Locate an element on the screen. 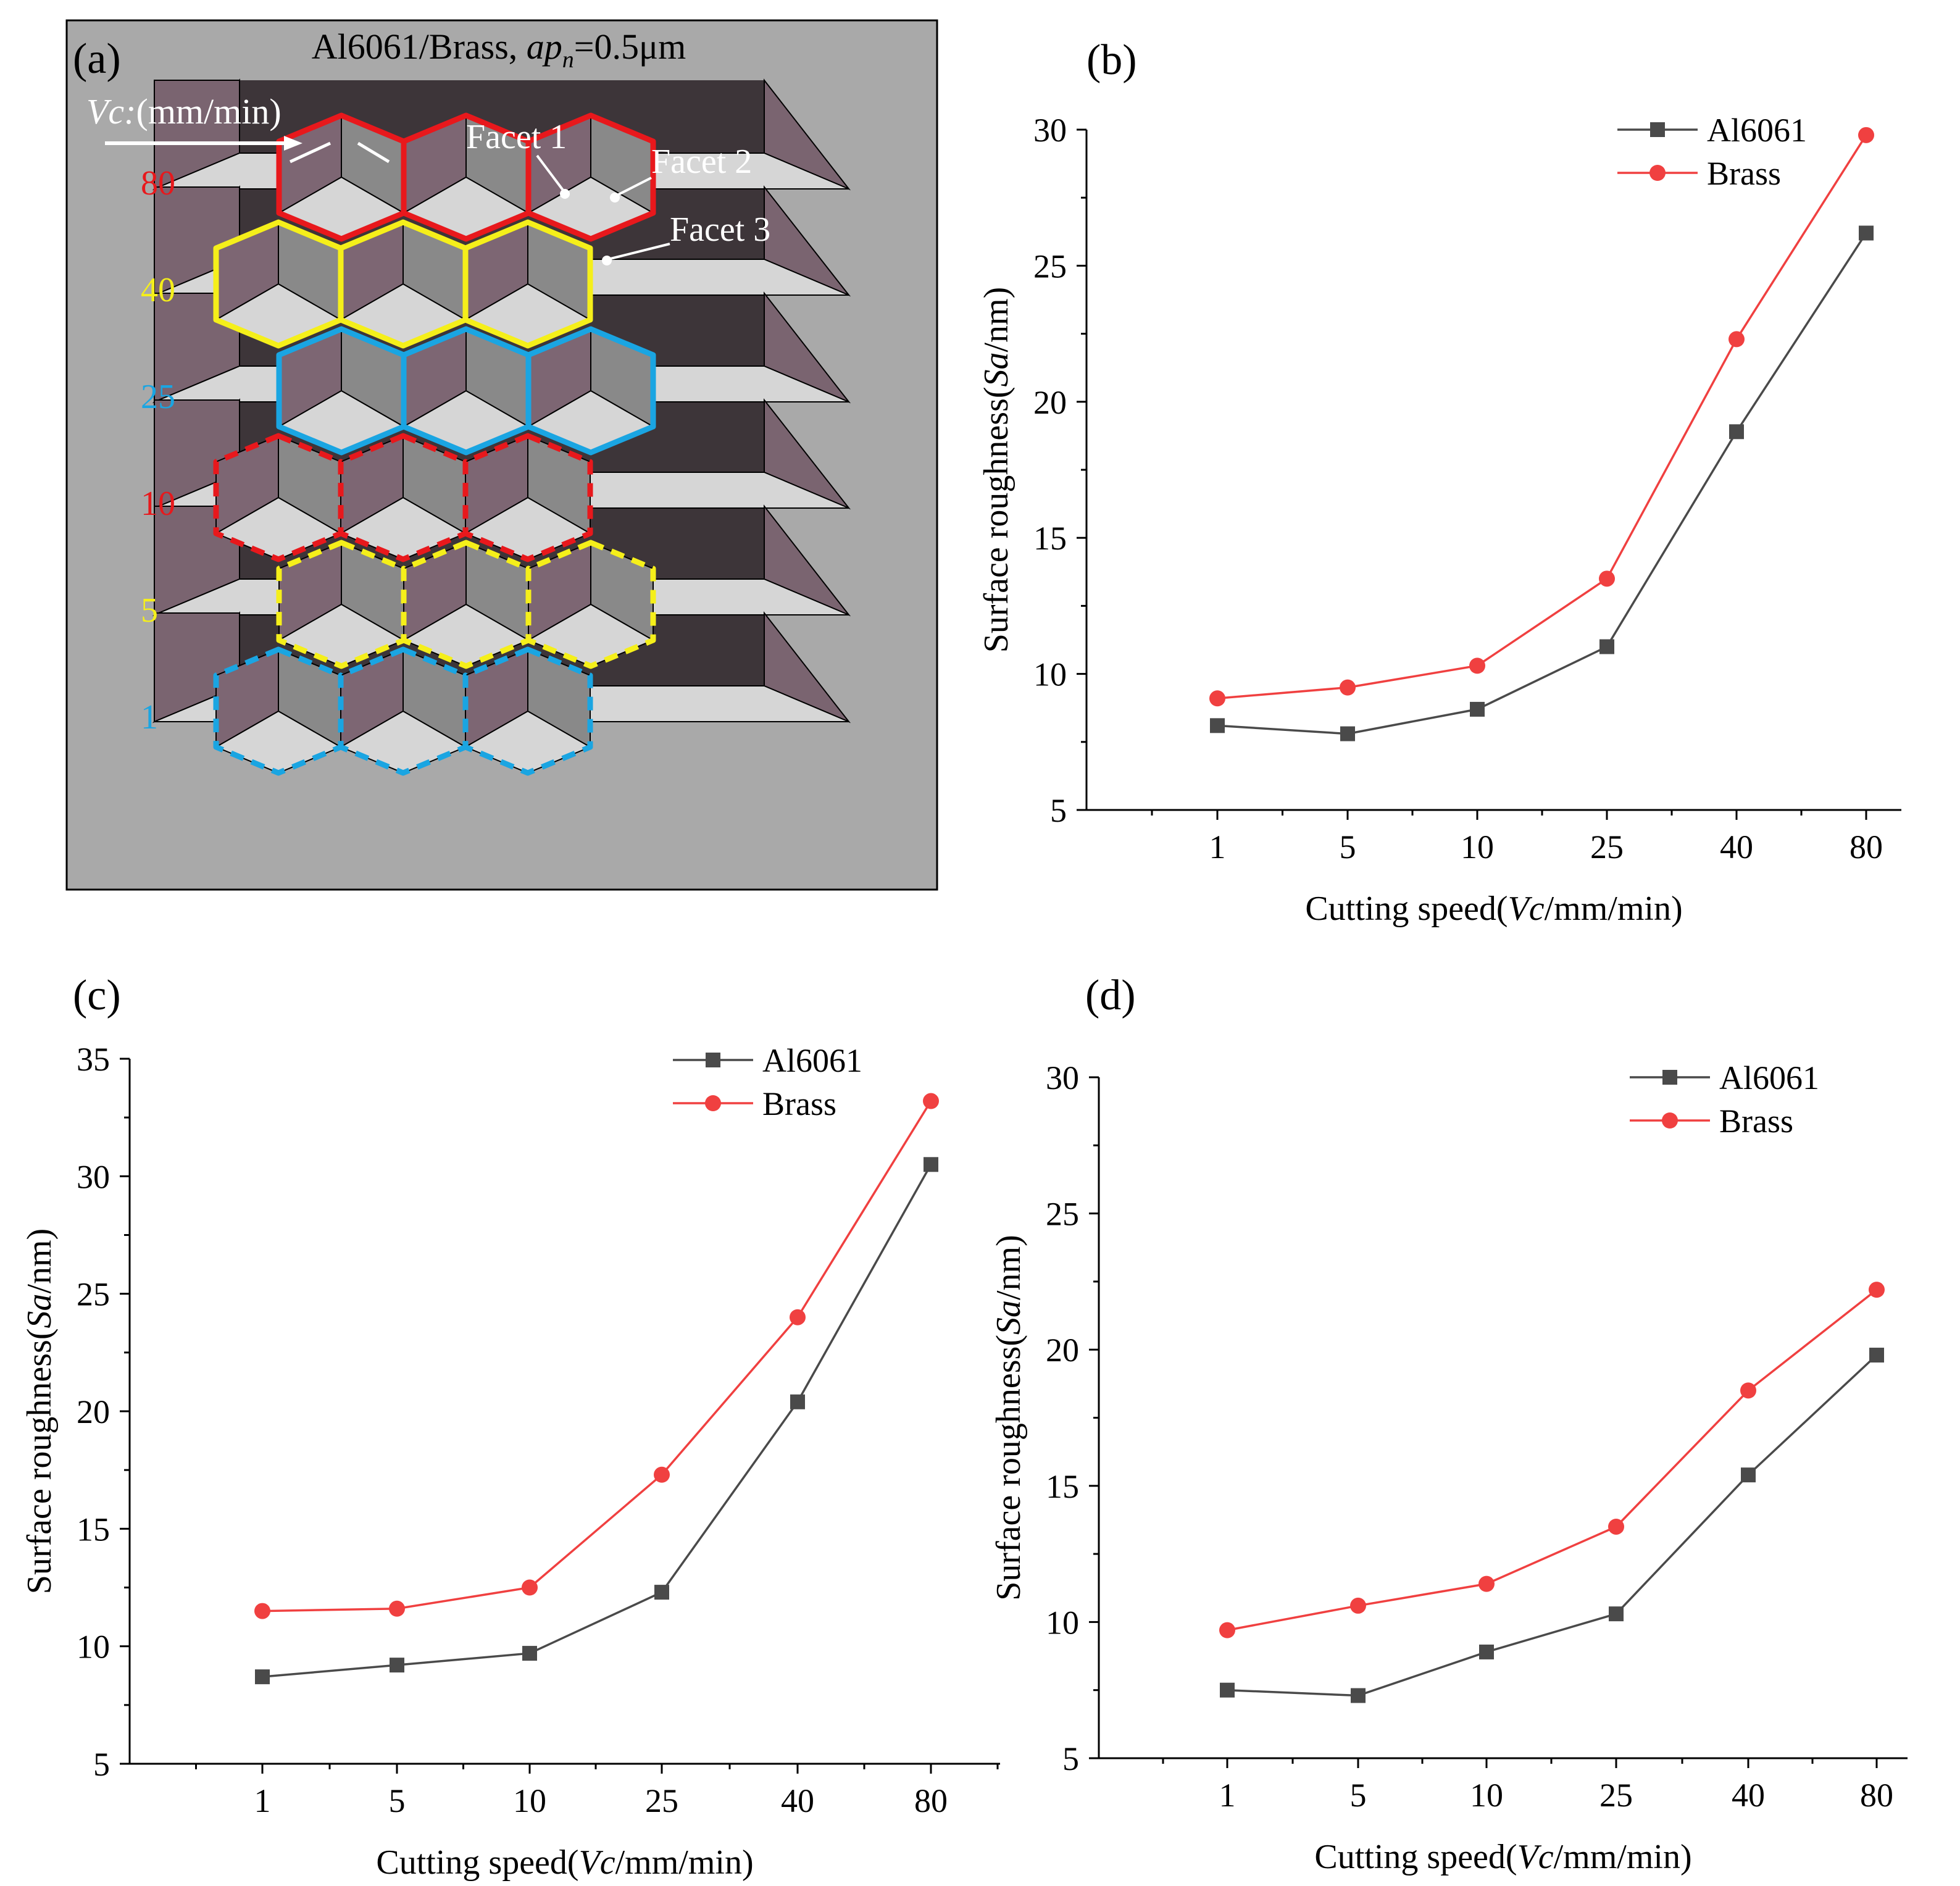 The height and width of the screenshot is (1886, 1960). x-axis-title: Cutting speed(Vc/mm/min) is located at coordinates (564, 1862).